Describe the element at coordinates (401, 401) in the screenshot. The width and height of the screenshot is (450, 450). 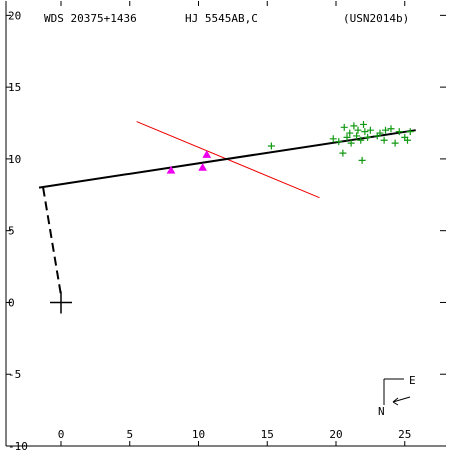
I see `motion-arrow-icon` at that location.